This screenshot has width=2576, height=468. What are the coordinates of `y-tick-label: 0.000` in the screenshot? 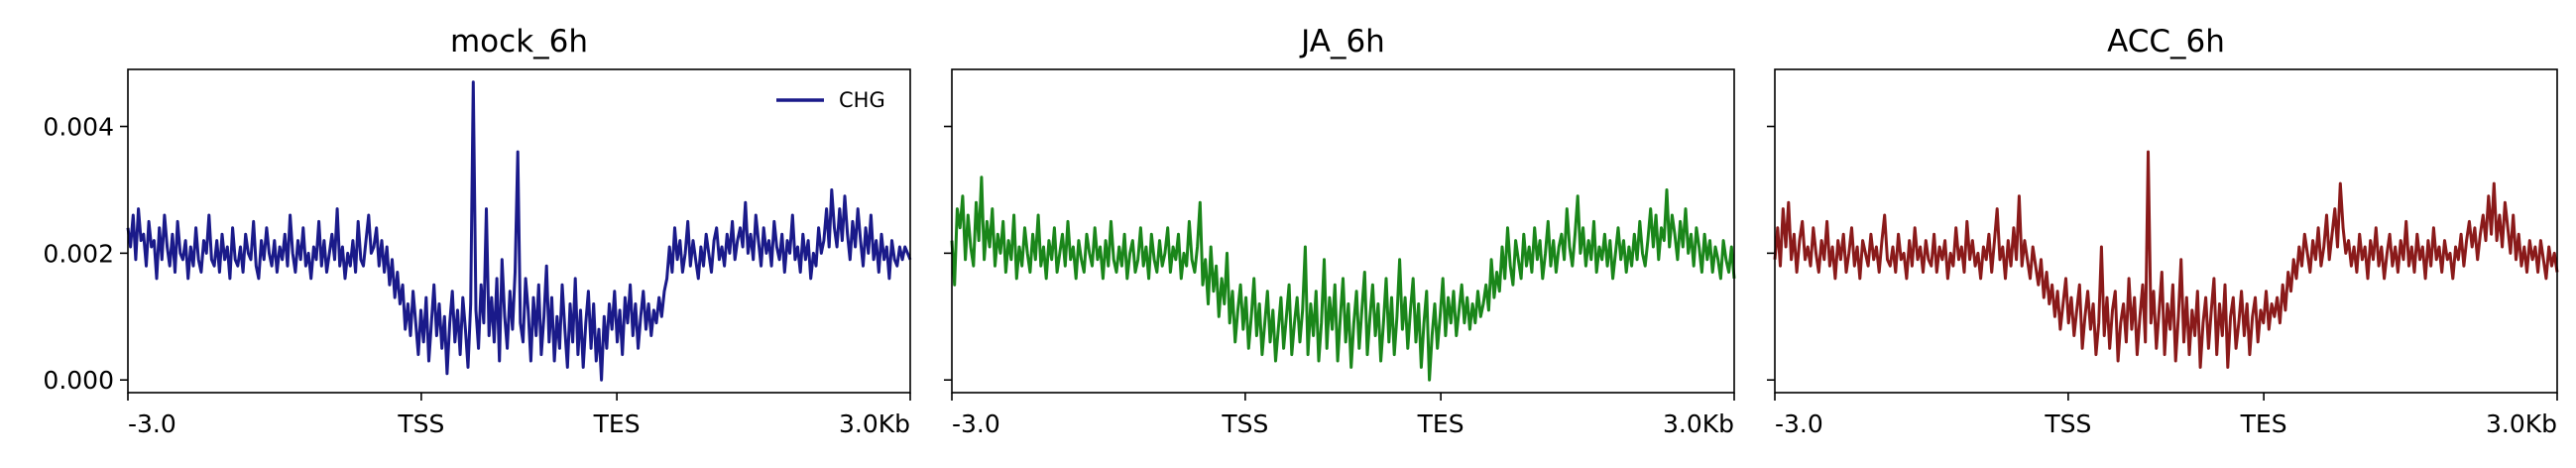 It's located at (79, 380).